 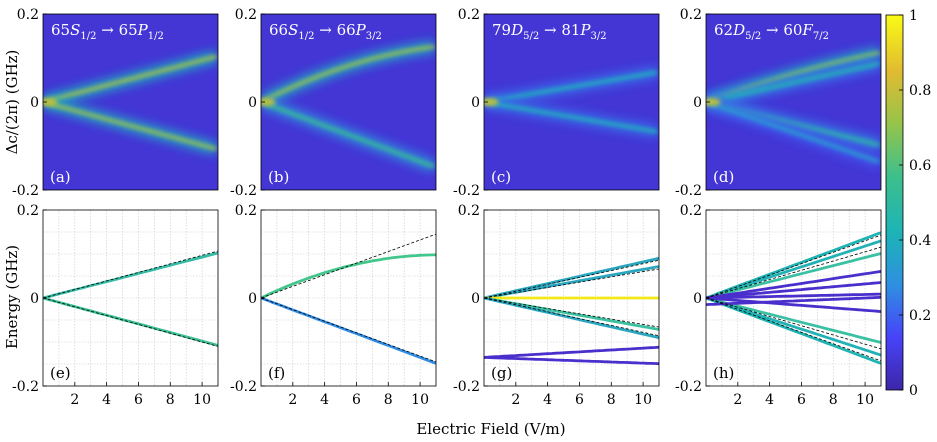 I want to click on energy-series-d2, so click(x=793, y=290).